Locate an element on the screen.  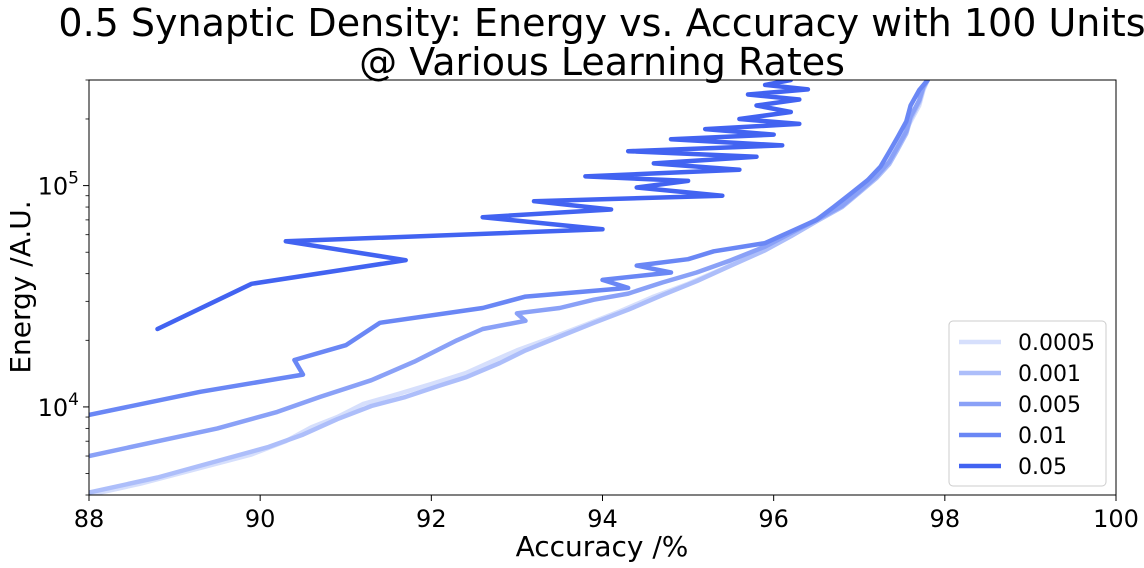
legend-label-0.05: 0.05 is located at coordinates (1042, 467).